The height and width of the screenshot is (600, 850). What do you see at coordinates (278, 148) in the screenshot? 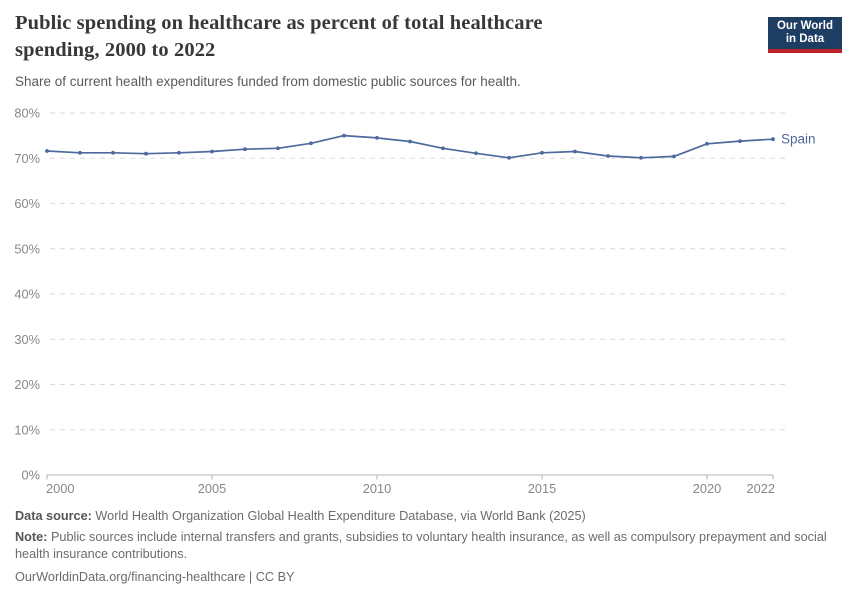
I see `spain-point-2007` at bounding box center [278, 148].